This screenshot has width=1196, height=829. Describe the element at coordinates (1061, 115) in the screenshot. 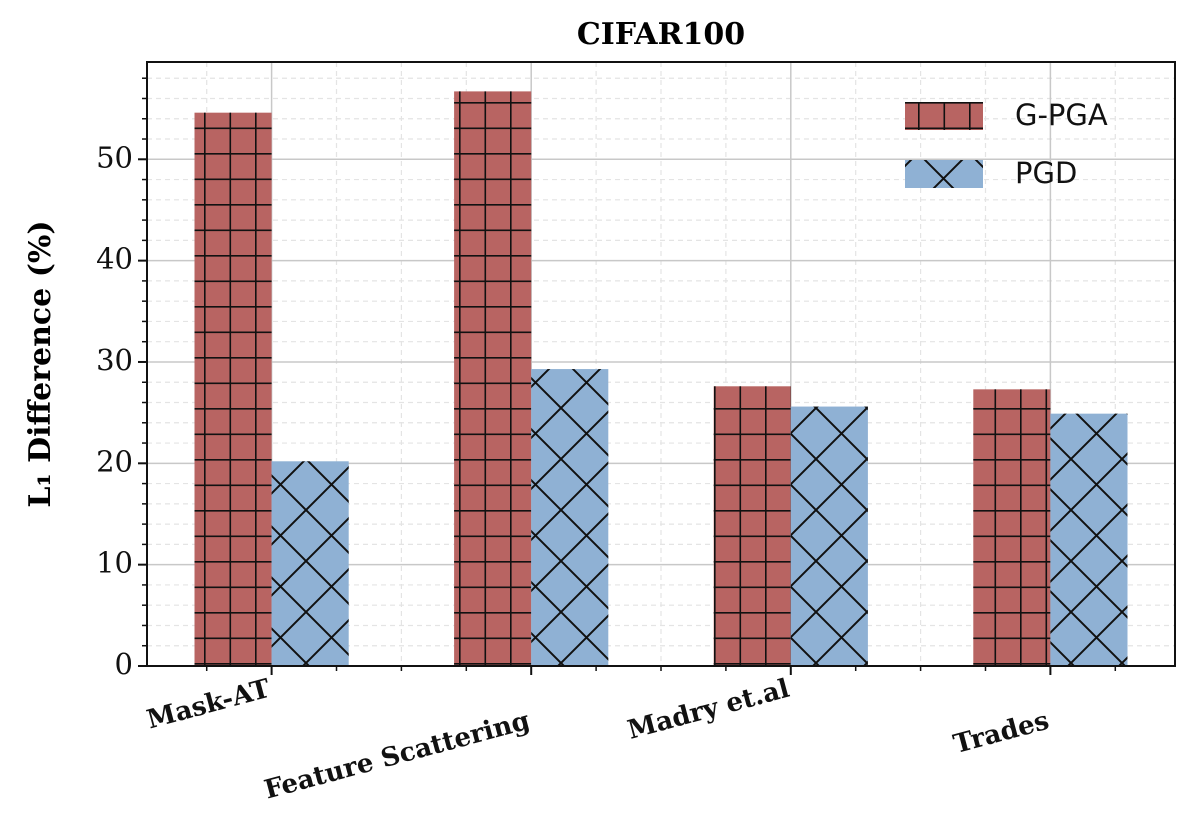

I see `legend-label: G-PGA` at that location.